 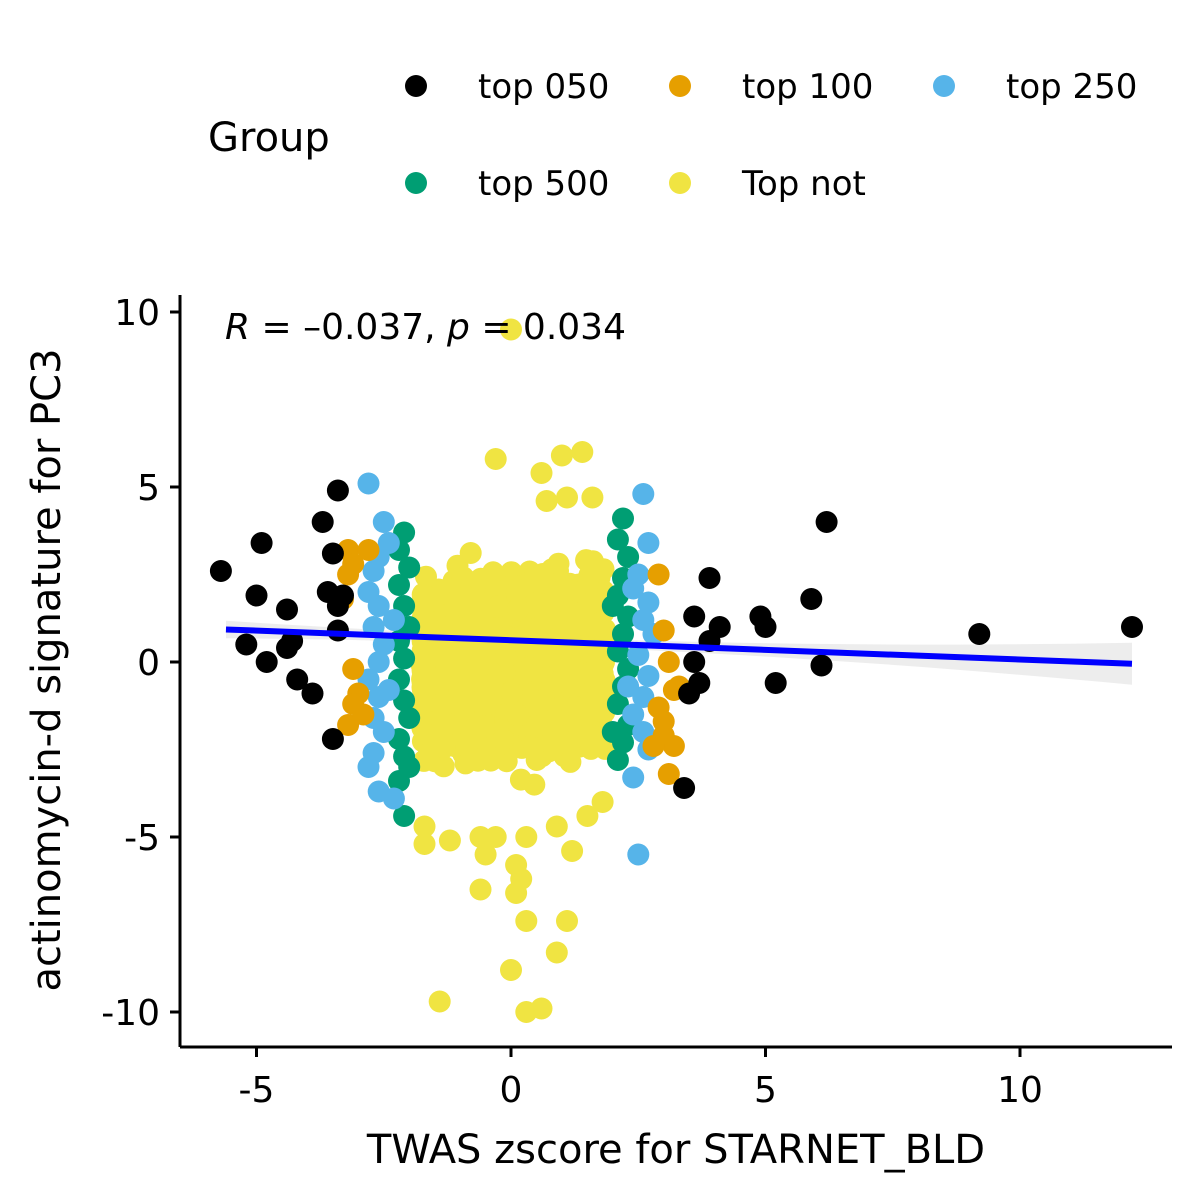 What do you see at coordinates (257, 1090) in the screenshot?
I see `x-tick-label: -5` at bounding box center [257, 1090].